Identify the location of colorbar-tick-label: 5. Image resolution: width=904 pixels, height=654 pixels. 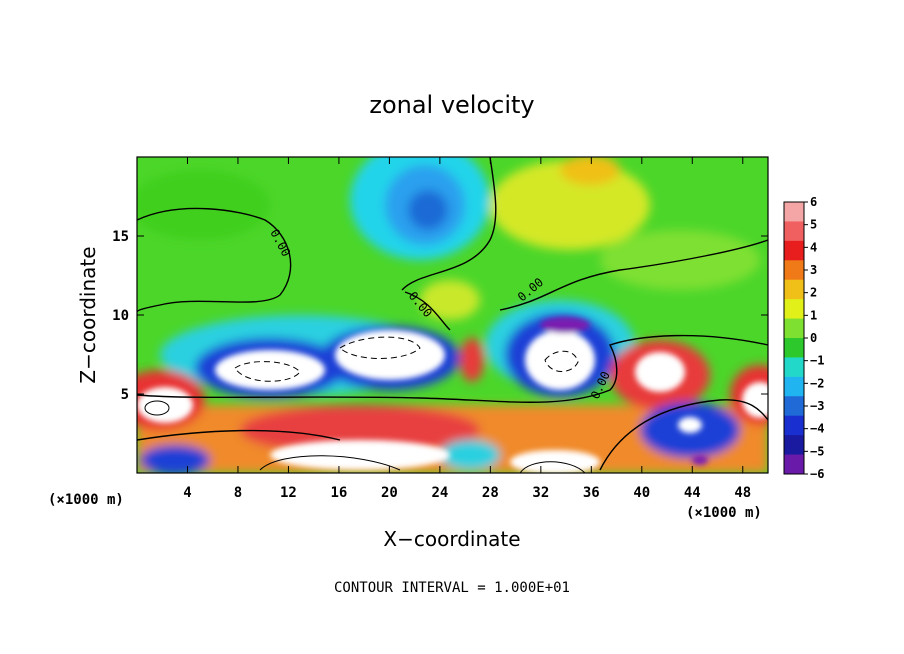
(813, 225).